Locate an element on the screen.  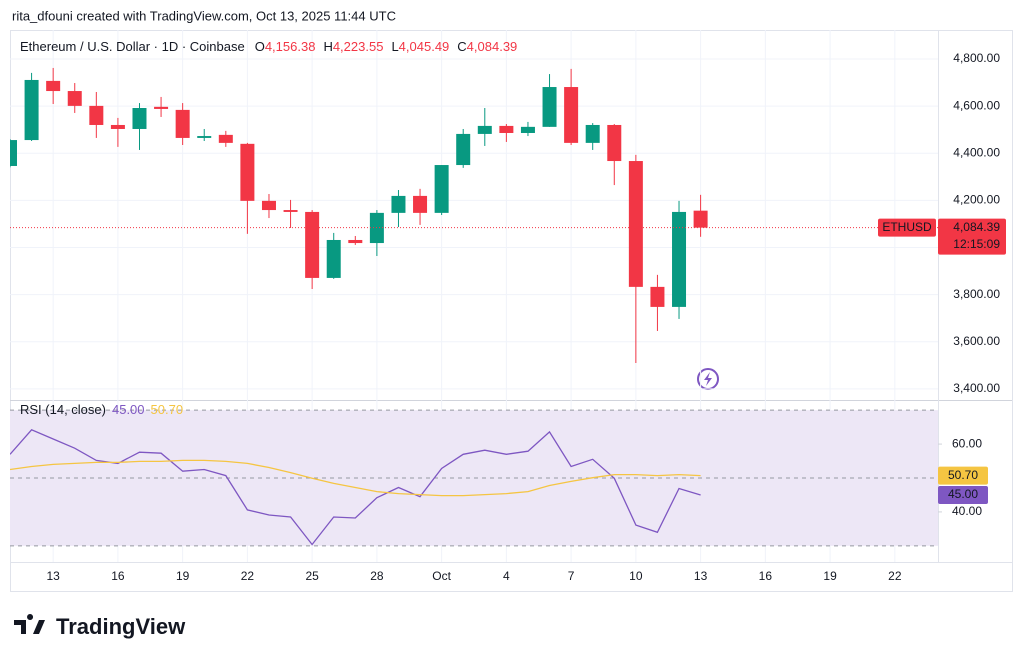
y-tick-label: 40.00 is located at coordinates (967, 511).